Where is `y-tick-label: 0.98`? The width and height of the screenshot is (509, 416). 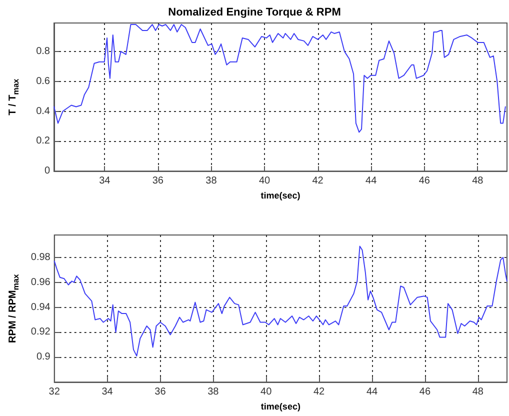 y-tick-label: 0.98 is located at coordinates (40, 257).